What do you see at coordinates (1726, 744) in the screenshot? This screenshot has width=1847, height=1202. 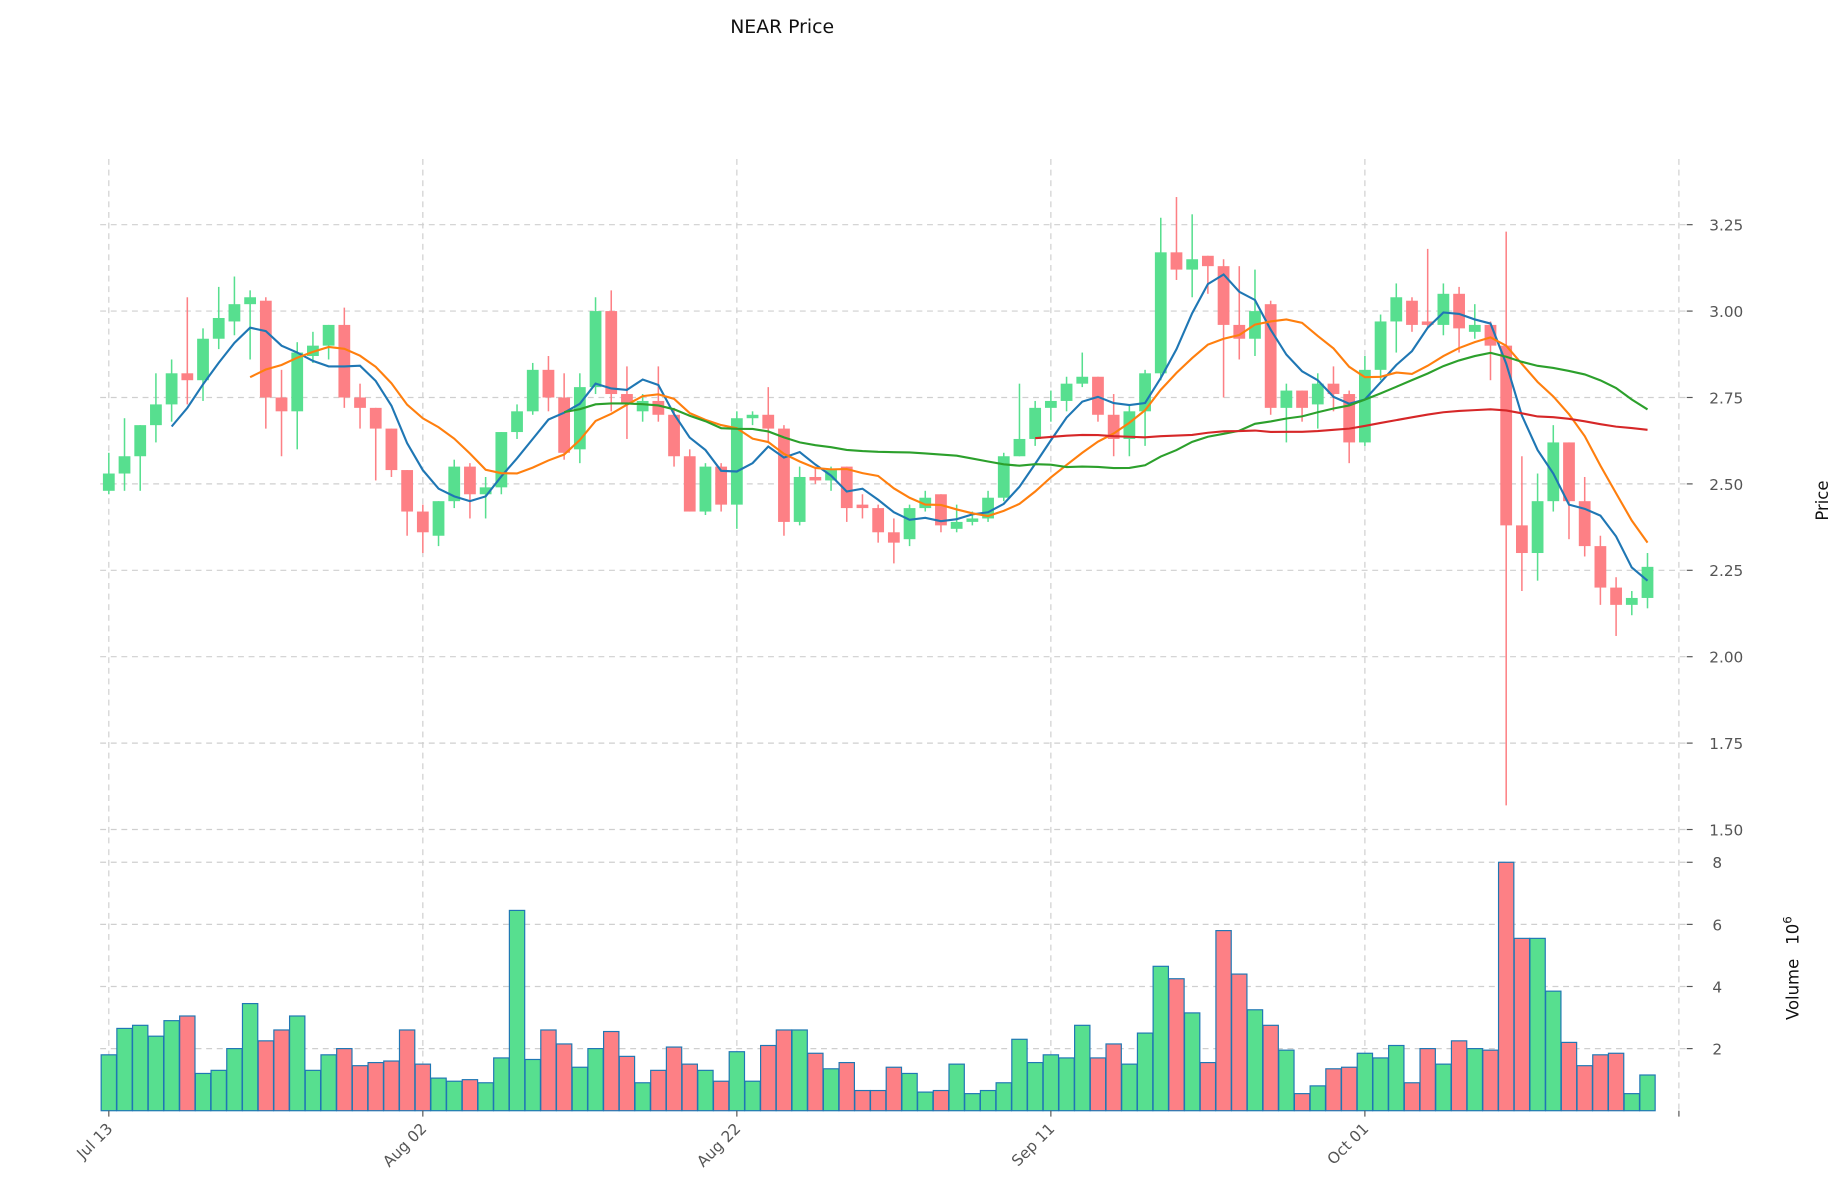 I see `price-tick-label: 1.75` at bounding box center [1726, 744].